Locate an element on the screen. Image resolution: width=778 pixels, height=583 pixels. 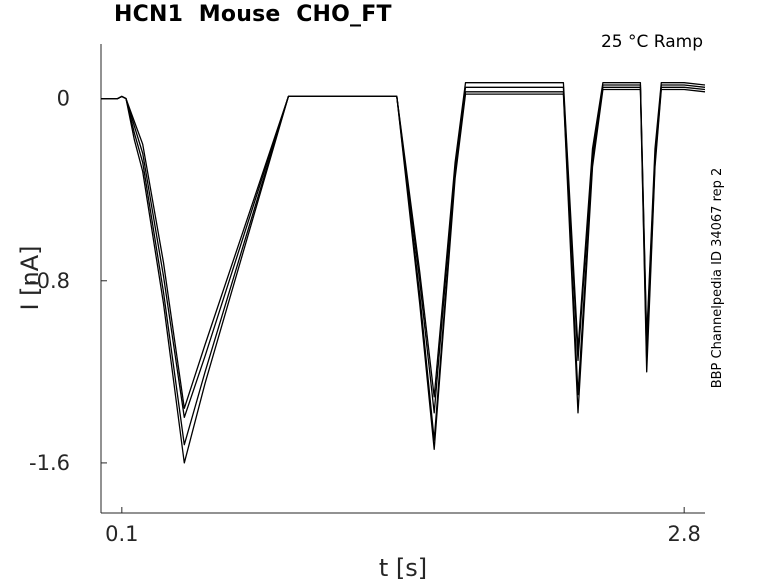
y-axis-label: I [nA] is located at coordinates (30, 277).